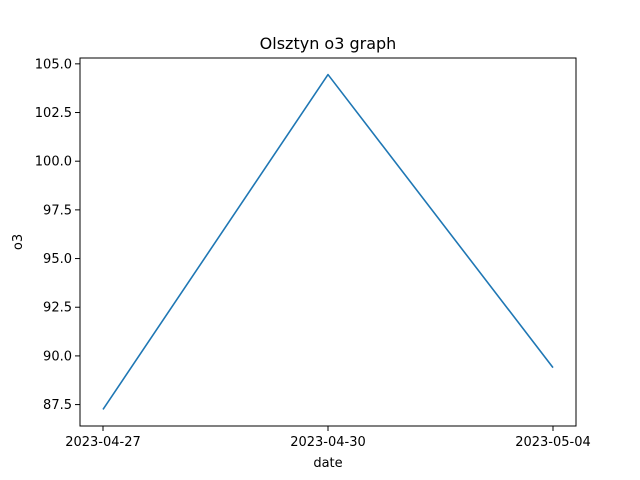 This screenshot has height=480, width=640. I want to click on y-axis-label: o3, so click(18, 242).